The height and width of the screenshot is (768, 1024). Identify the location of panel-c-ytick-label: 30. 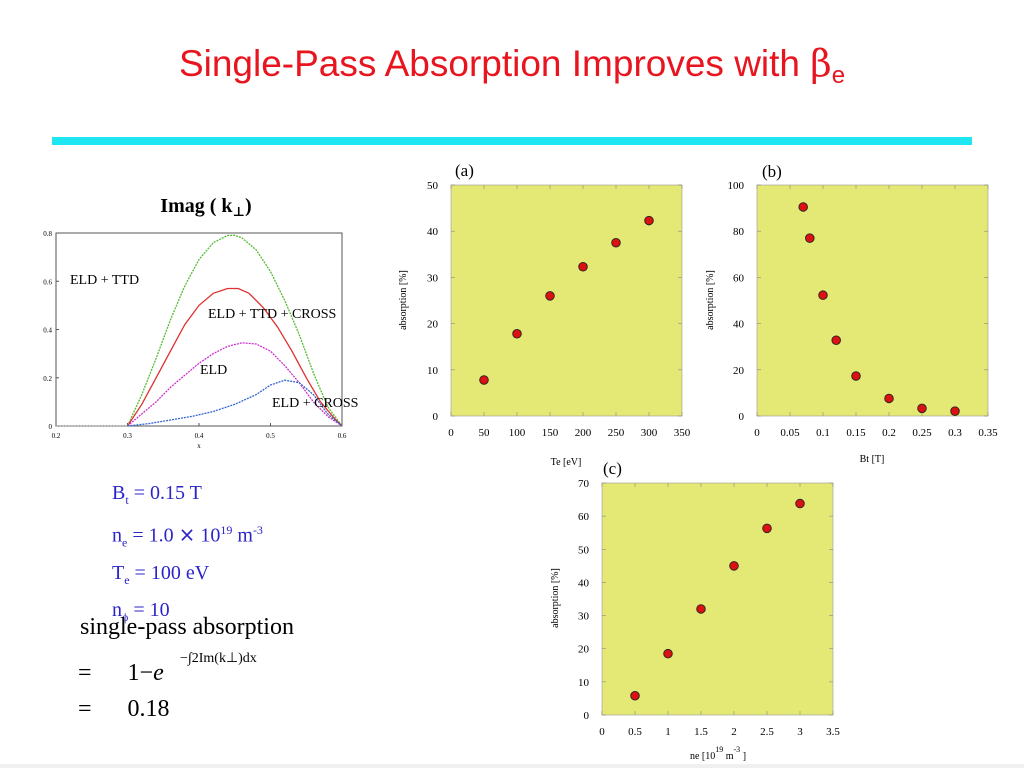
(584, 617).